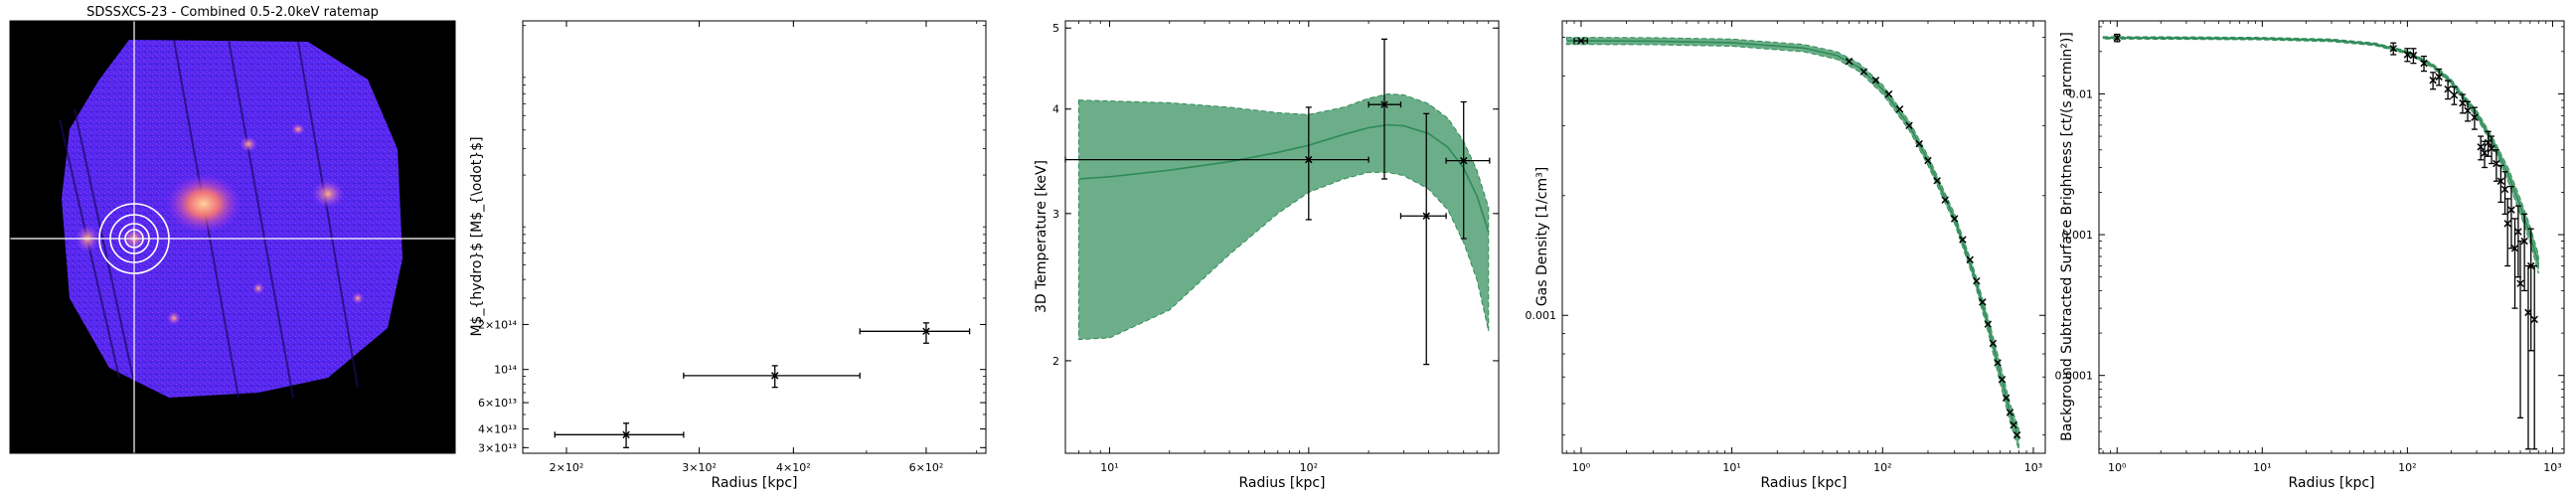  Describe the element at coordinates (497, 447) in the screenshot. I see `y-tick-label: 3×10¹³` at that location.